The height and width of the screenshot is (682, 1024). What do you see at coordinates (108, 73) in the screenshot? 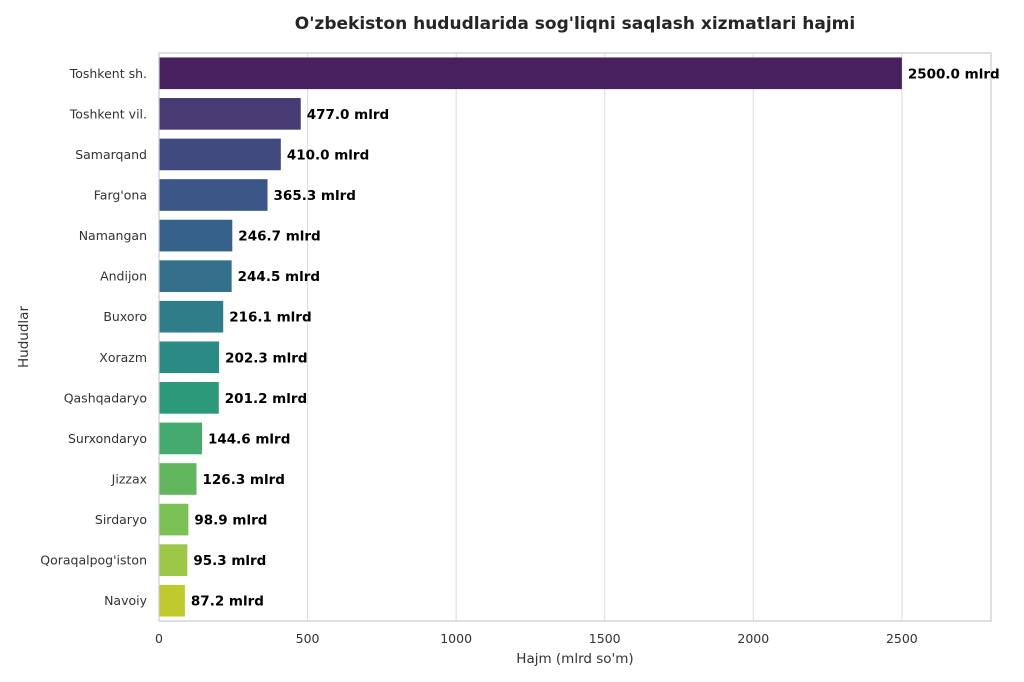
I see `y-tick-label: Toshkent sh.` at bounding box center [108, 73].